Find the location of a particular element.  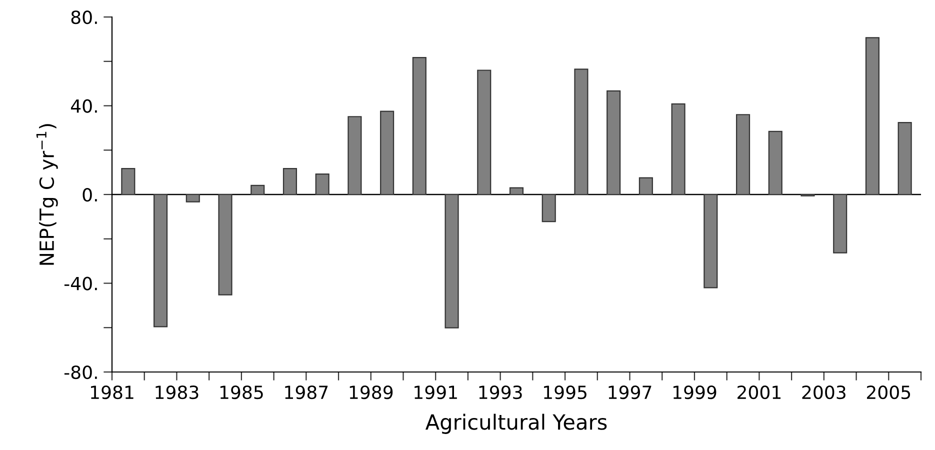

y-axis-title: NEP(Tg C yr$^{−1}$) is located at coordinates (47, 194).